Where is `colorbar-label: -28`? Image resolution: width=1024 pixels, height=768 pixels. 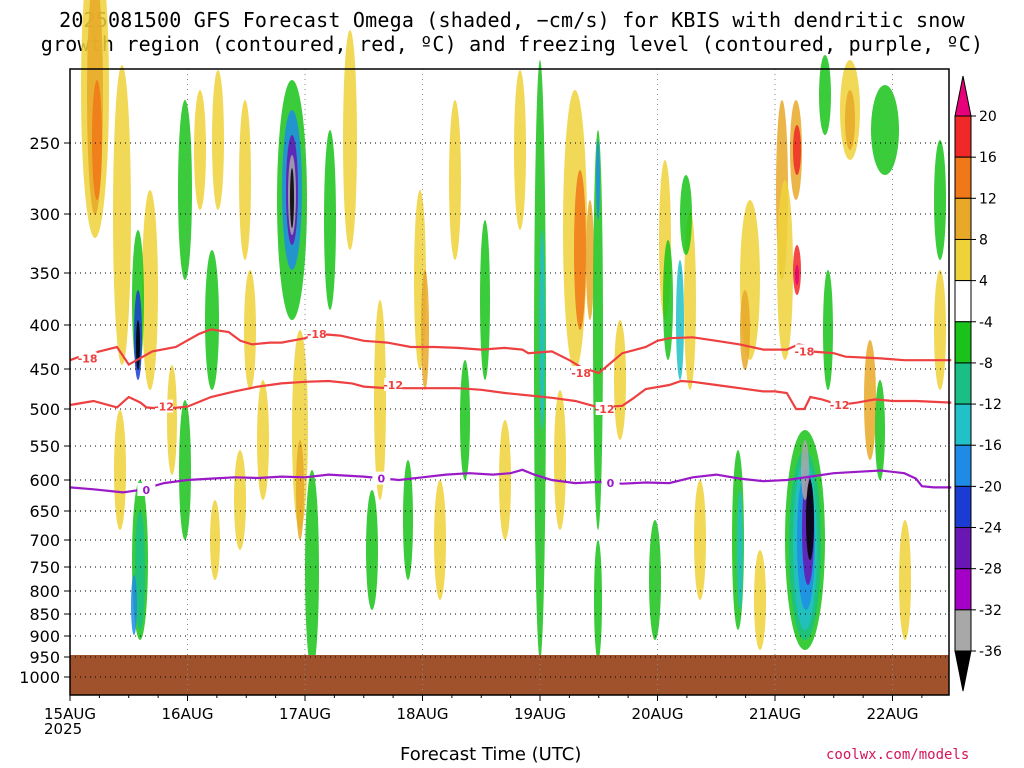
colorbar-label: -28 is located at coordinates (990, 570).